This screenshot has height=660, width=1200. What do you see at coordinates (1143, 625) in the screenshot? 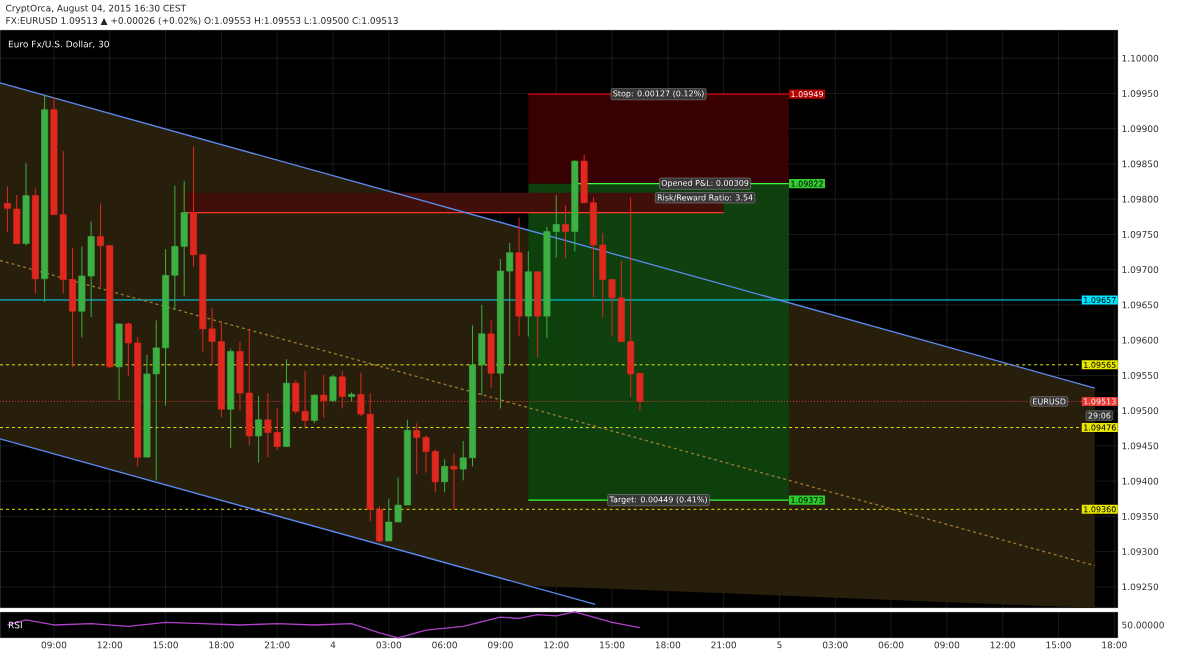
I see `text: 50.00000` at bounding box center [1143, 625].